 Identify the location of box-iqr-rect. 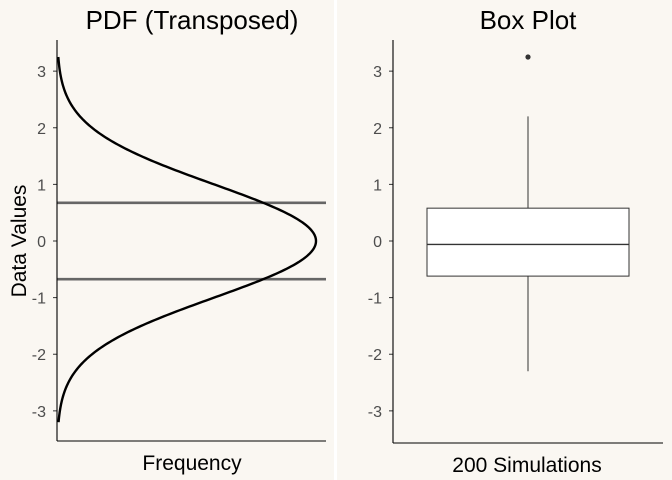
(528, 242).